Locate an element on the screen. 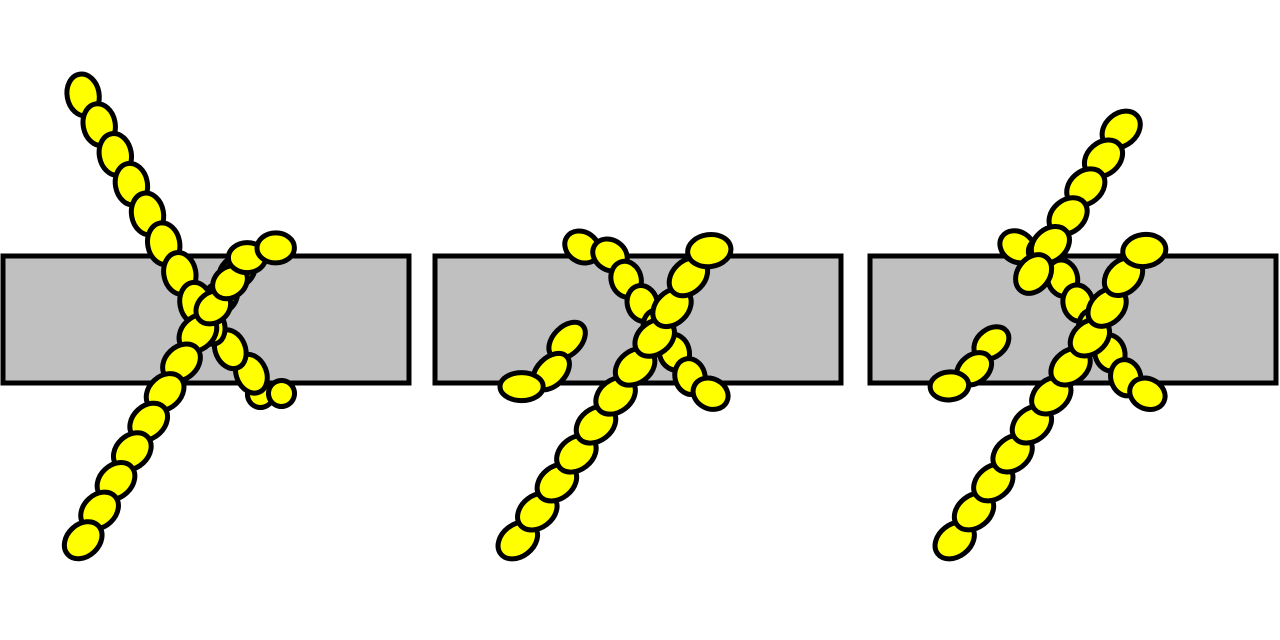 This screenshot has width=1280, height=640. step-2-long-diagonal-strand is located at coordinates (614, 396).